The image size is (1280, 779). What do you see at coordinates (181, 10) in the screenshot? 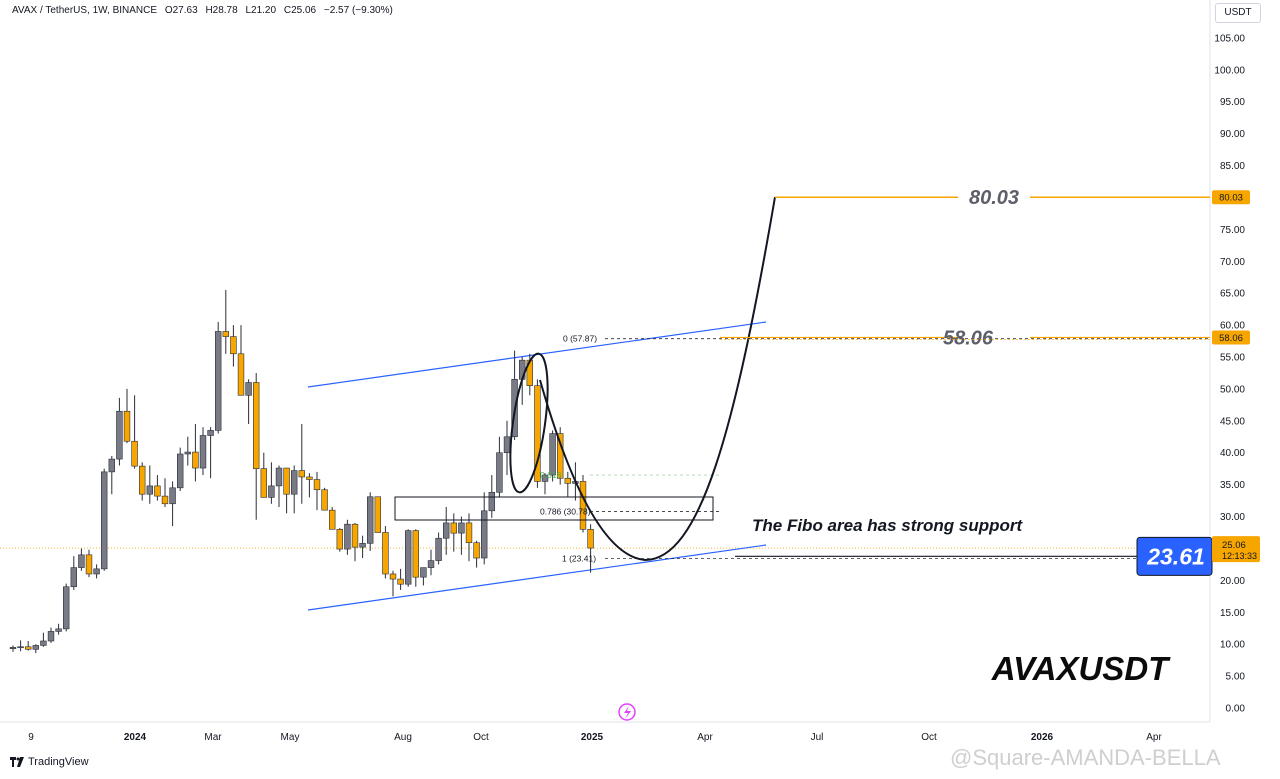
I see `ohlc-open: O27.63` at bounding box center [181, 10].